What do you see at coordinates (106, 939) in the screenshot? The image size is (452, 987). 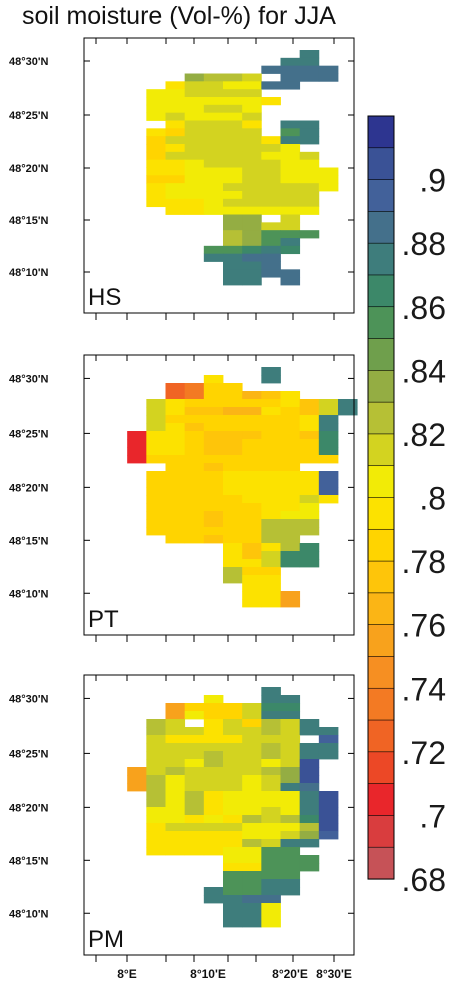 I see `panel-label: PM` at bounding box center [106, 939].